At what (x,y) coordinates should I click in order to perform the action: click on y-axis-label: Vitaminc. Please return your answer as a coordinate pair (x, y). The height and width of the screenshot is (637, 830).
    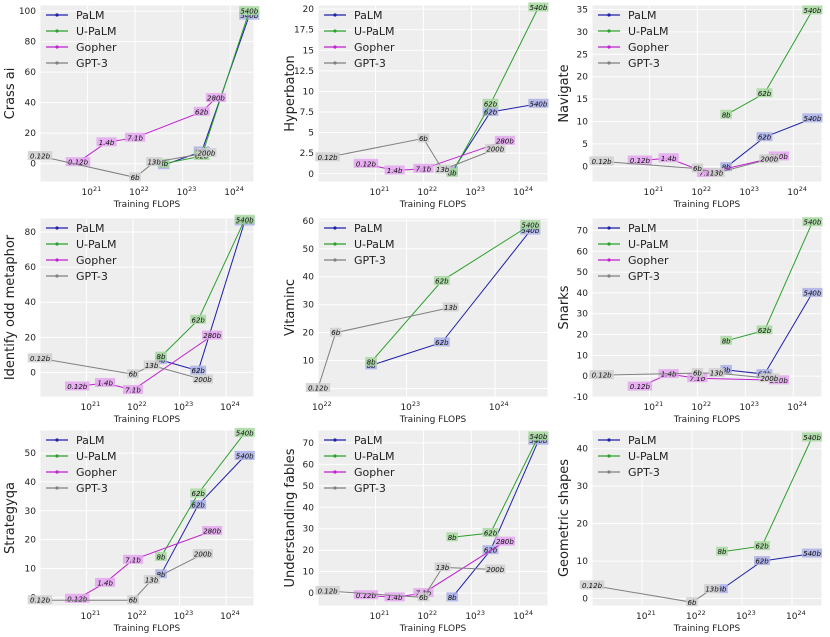
    Looking at the image, I should click on (290, 307).